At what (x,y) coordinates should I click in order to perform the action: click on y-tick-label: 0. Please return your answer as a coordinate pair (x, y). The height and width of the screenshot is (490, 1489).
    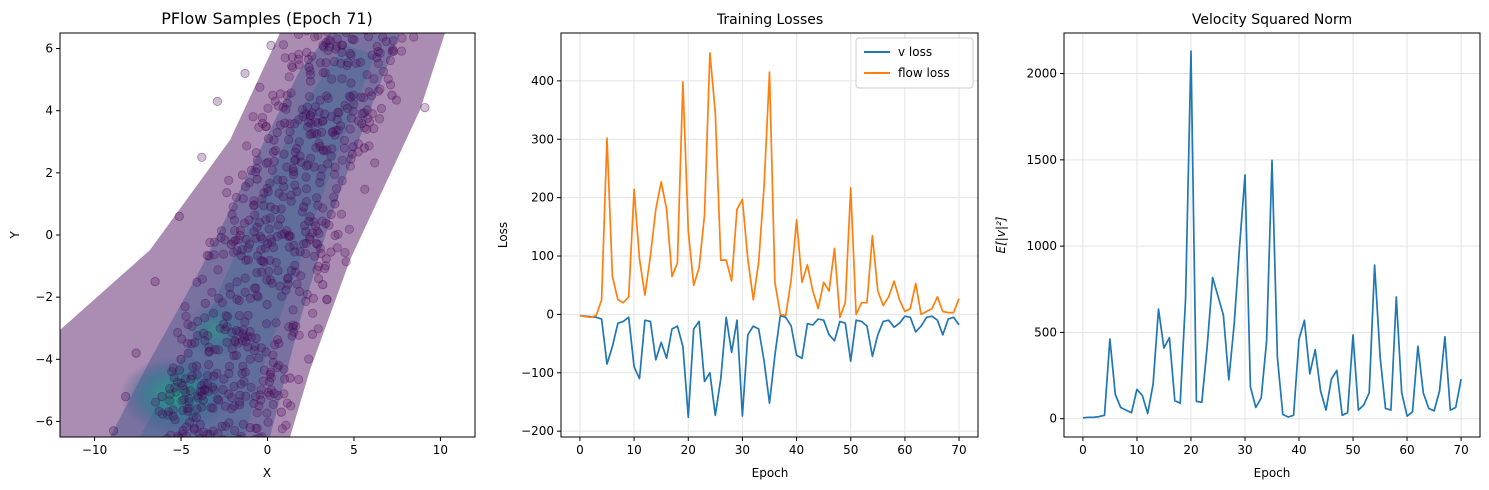
    Looking at the image, I should click on (49, 235).